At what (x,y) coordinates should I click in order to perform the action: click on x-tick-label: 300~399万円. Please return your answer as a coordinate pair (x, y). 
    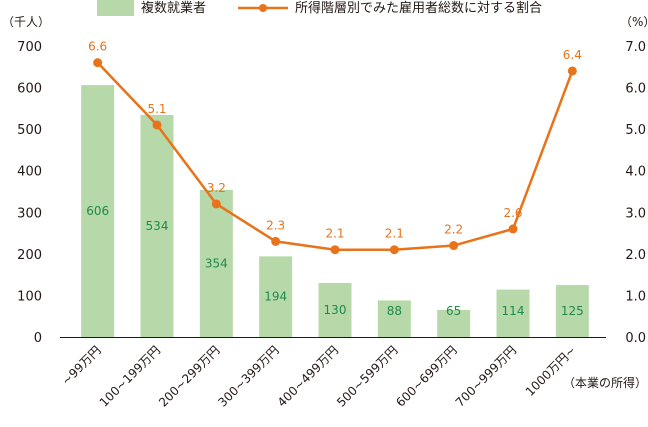
    Looking at the image, I should click on (248, 376).